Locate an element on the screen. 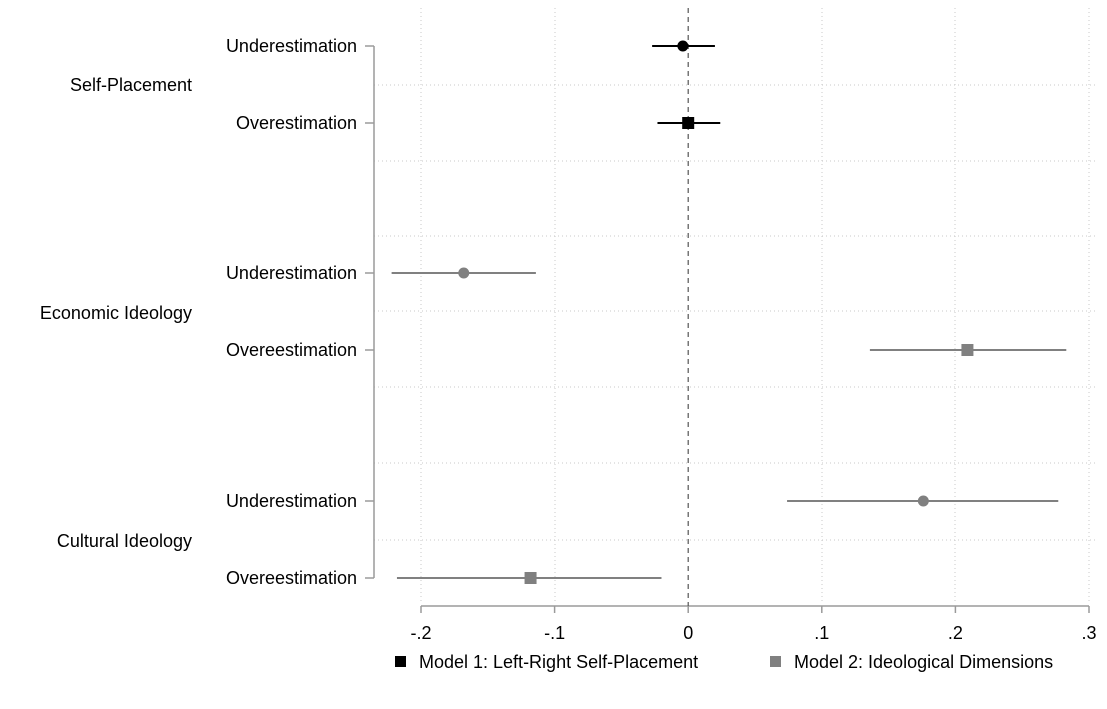 Image resolution: width=1107 pixels, height=709 pixels. legend-label: Model 1: Left-Right Self-Placement is located at coordinates (558, 662).